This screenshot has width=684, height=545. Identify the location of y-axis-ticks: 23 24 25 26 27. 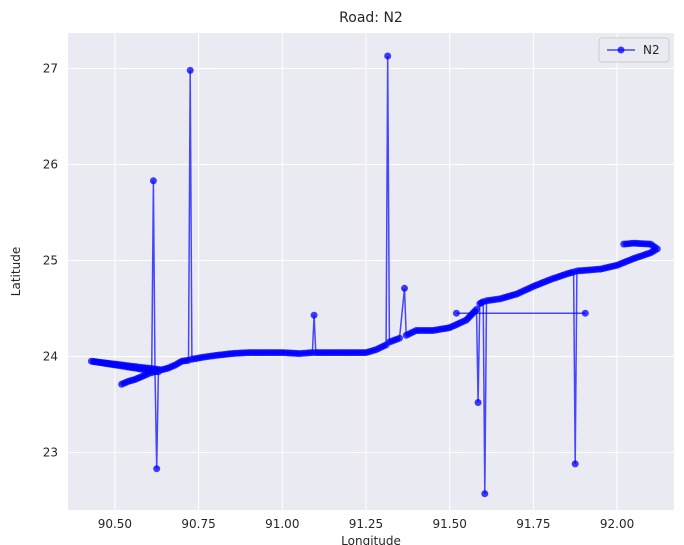
(50, 261).